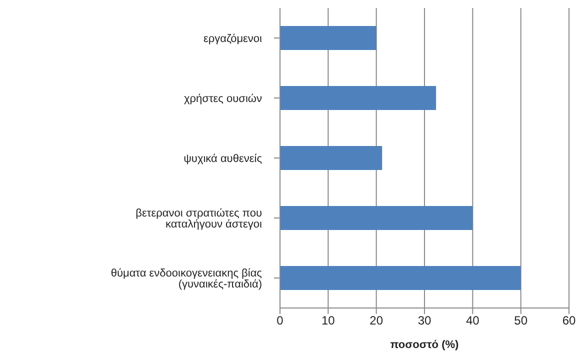 The height and width of the screenshot is (360, 588). What do you see at coordinates (425, 321) in the screenshot?
I see `x-tick-label: 30` at bounding box center [425, 321].